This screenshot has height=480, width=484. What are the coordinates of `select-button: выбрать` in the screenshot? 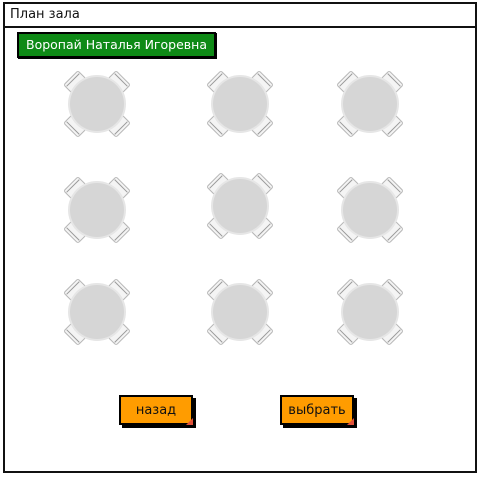 It's located at (317, 410).